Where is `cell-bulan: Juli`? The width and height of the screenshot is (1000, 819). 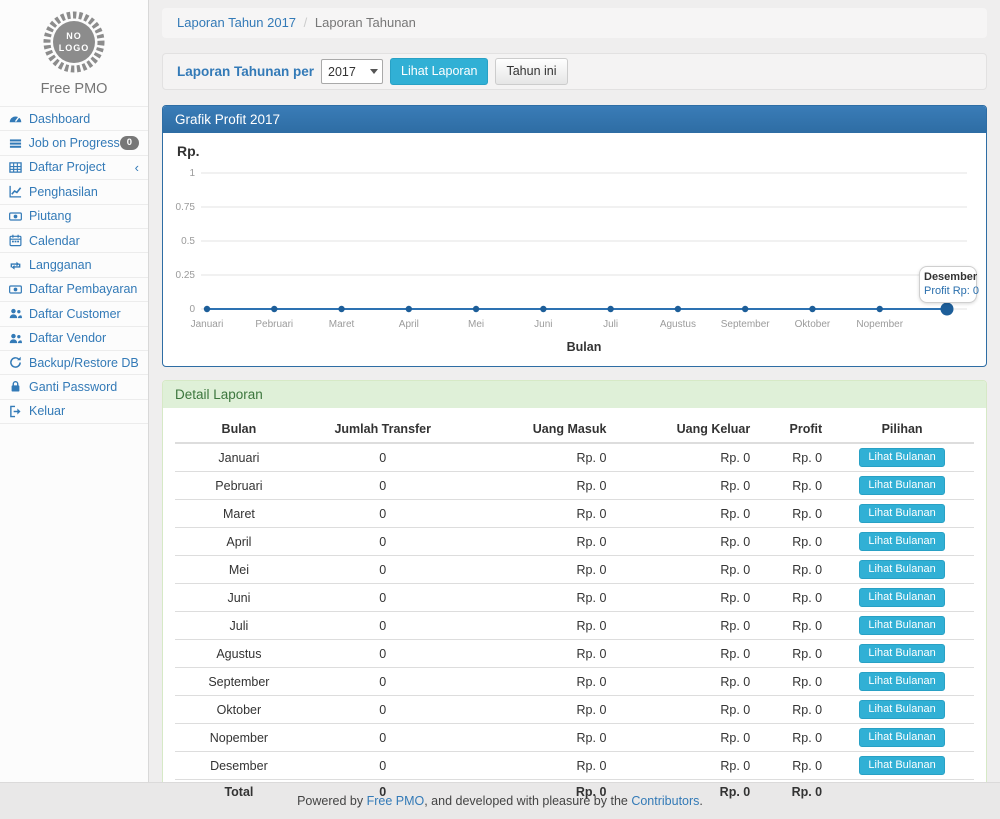 cell-bulan: Juli is located at coordinates (239, 625).